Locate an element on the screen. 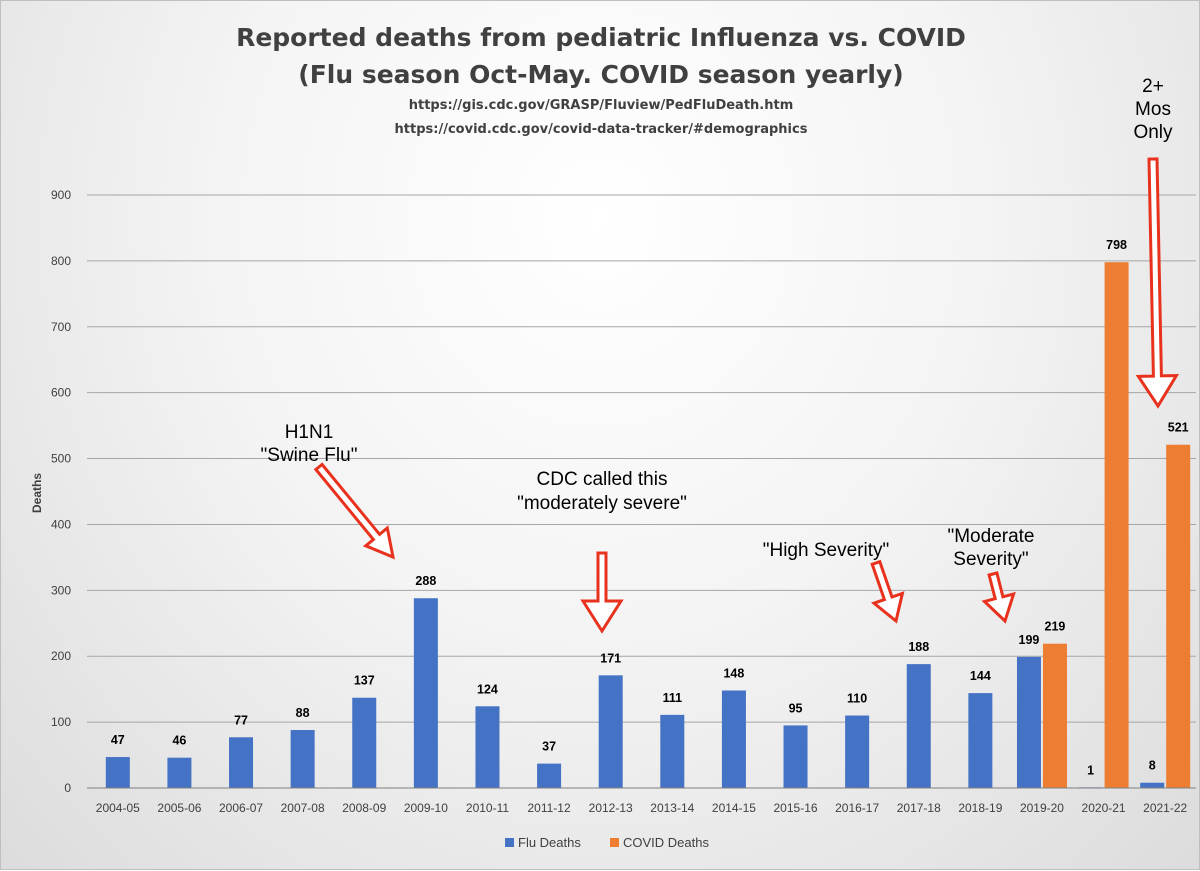 This screenshot has height=871, width=1200. x-tick-label-2014-15: 2014-15 is located at coordinates (734, 808).